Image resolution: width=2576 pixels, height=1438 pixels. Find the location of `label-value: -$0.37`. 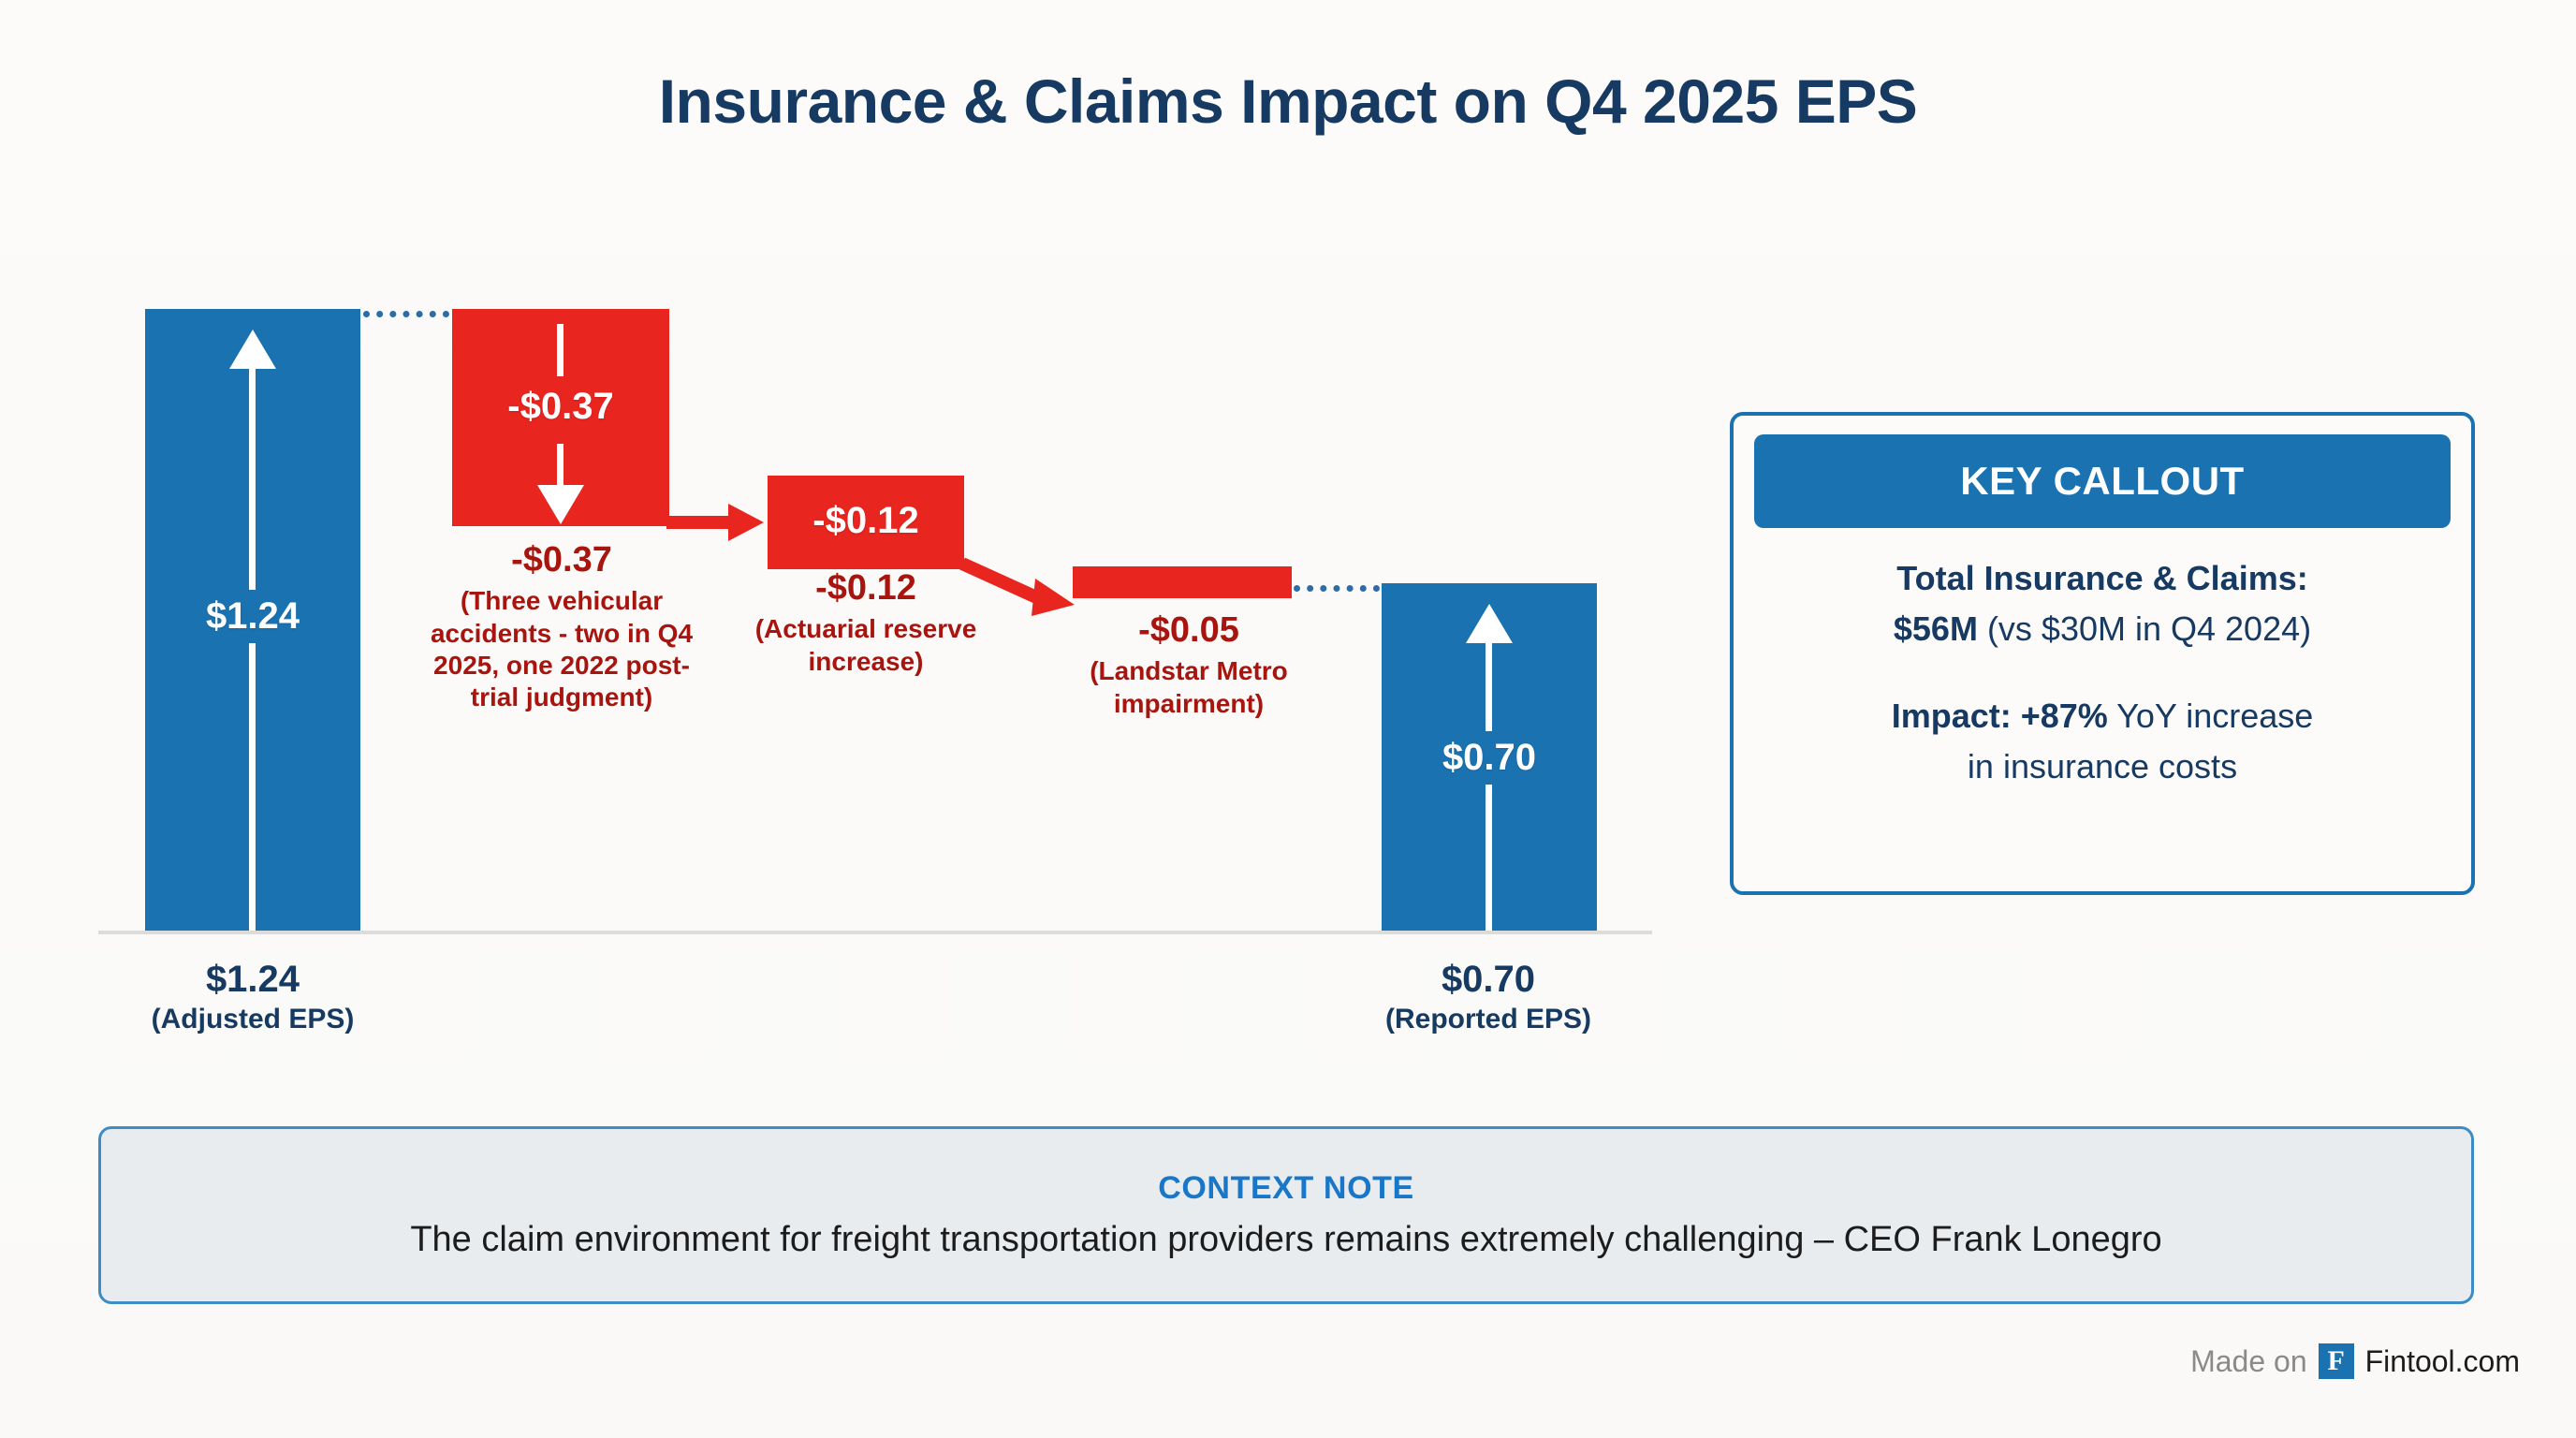

label-value: -$0.37 is located at coordinates (561, 560).